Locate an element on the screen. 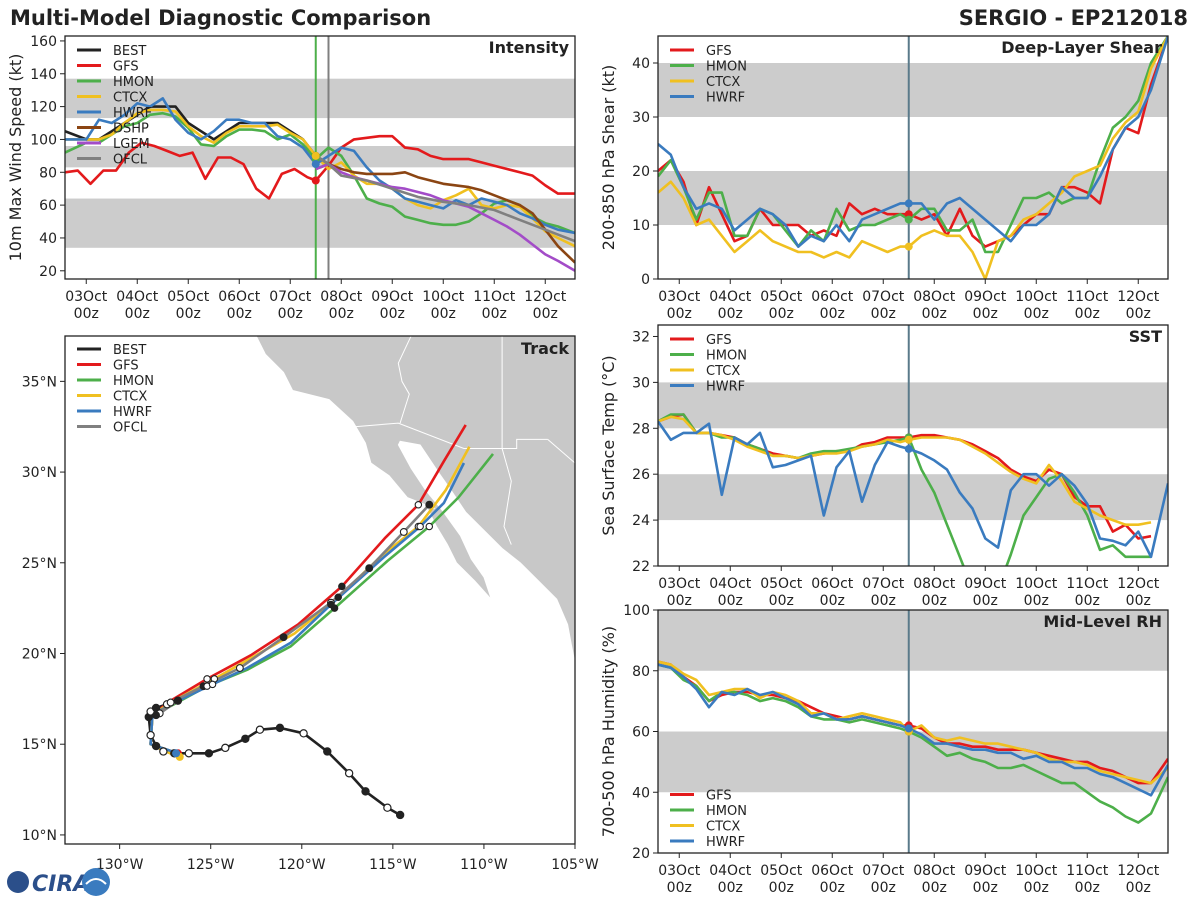  shear-frame is located at coordinates (913, 157).